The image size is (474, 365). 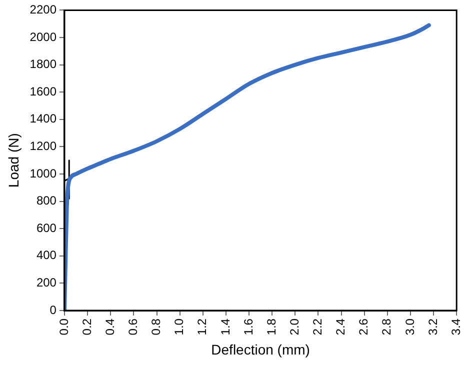 What do you see at coordinates (43, 119) in the screenshot?
I see `y-tick-label: 1400` at bounding box center [43, 119].